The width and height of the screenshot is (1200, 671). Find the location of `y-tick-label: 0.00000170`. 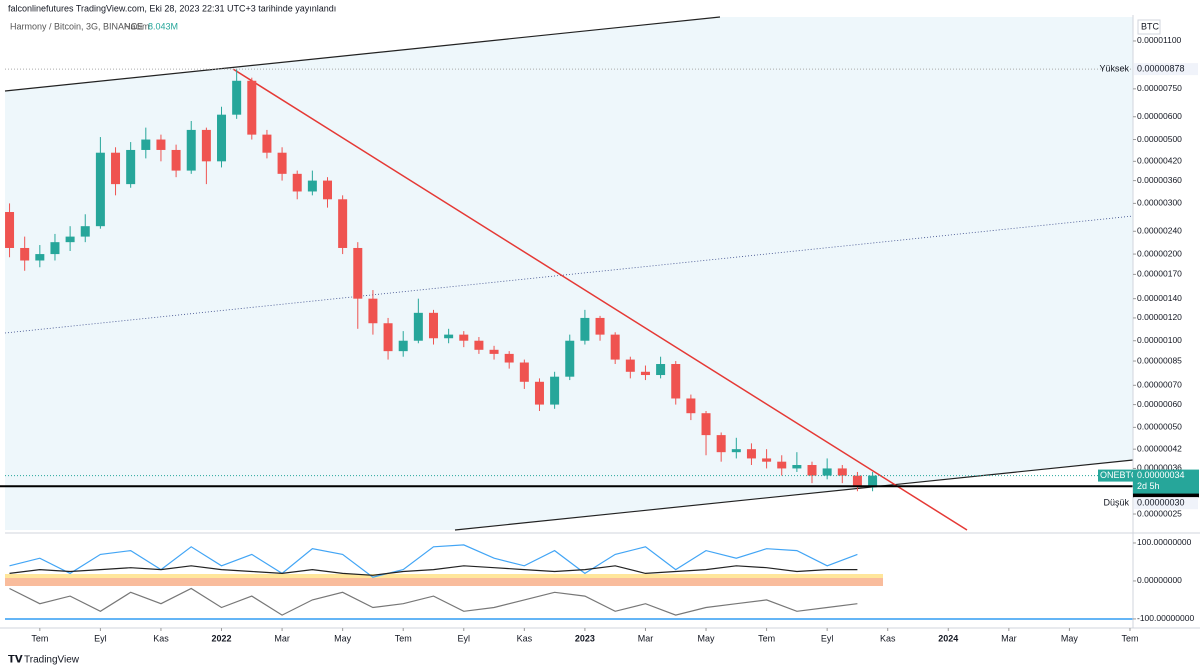

y-tick-label: 0.00000170 is located at coordinates (1159, 274).